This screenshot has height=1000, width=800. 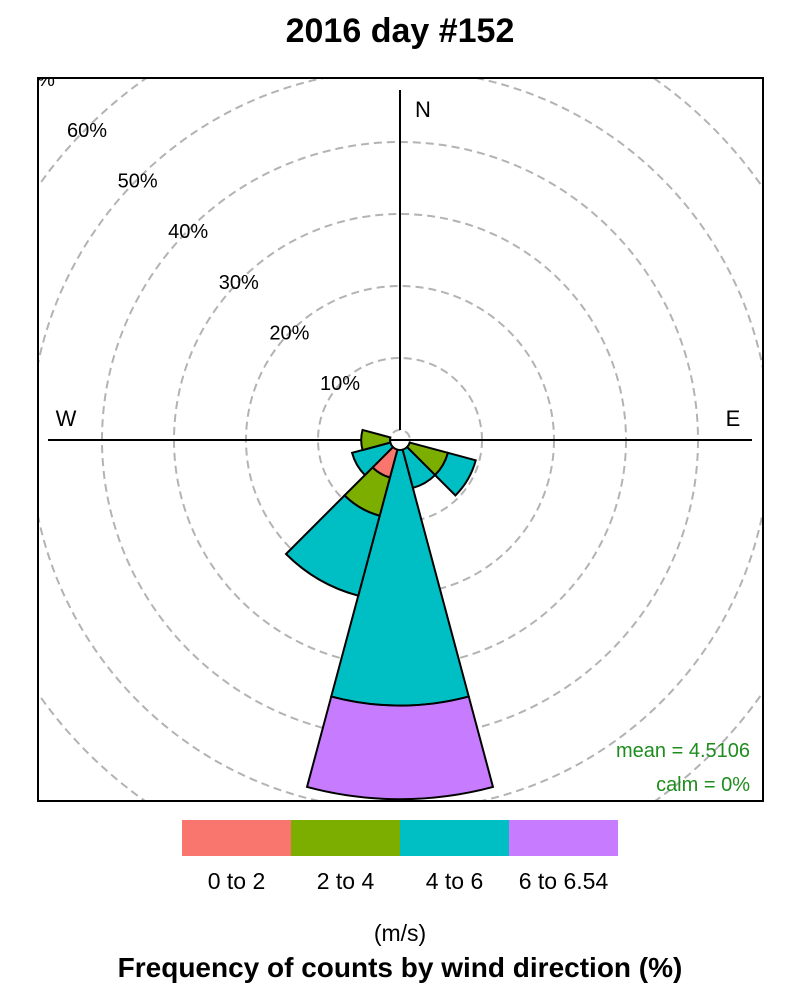 What do you see at coordinates (340, 384) in the screenshot?
I see `radial-tick-label-10: 10%` at bounding box center [340, 384].